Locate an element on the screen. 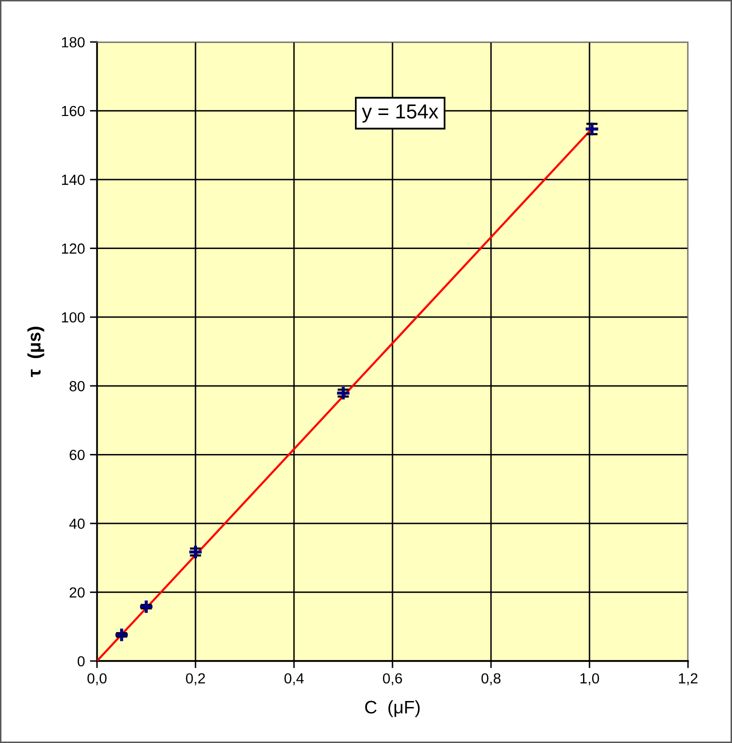 The height and width of the screenshot is (743, 732). y-tick-label: 0 is located at coordinates (81, 661).